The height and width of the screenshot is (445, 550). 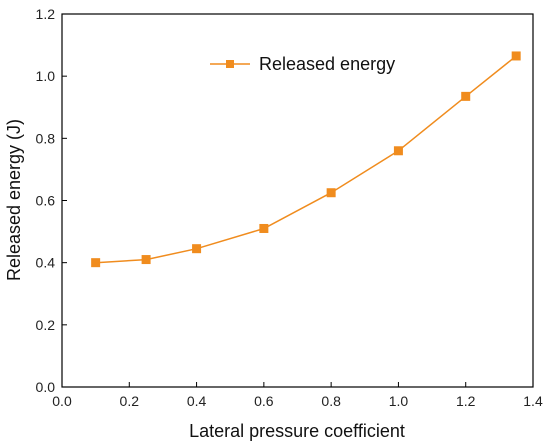 I want to click on y-tick-label: 0.2, so click(x=46, y=325).